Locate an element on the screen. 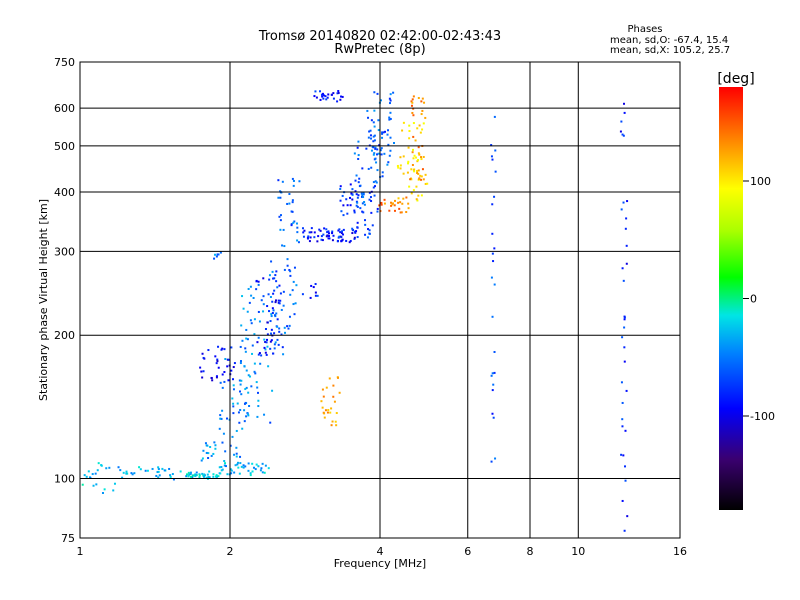 The width and height of the screenshot is (800, 600). y-tick-label: 500 is located at coordinates (64, 146).